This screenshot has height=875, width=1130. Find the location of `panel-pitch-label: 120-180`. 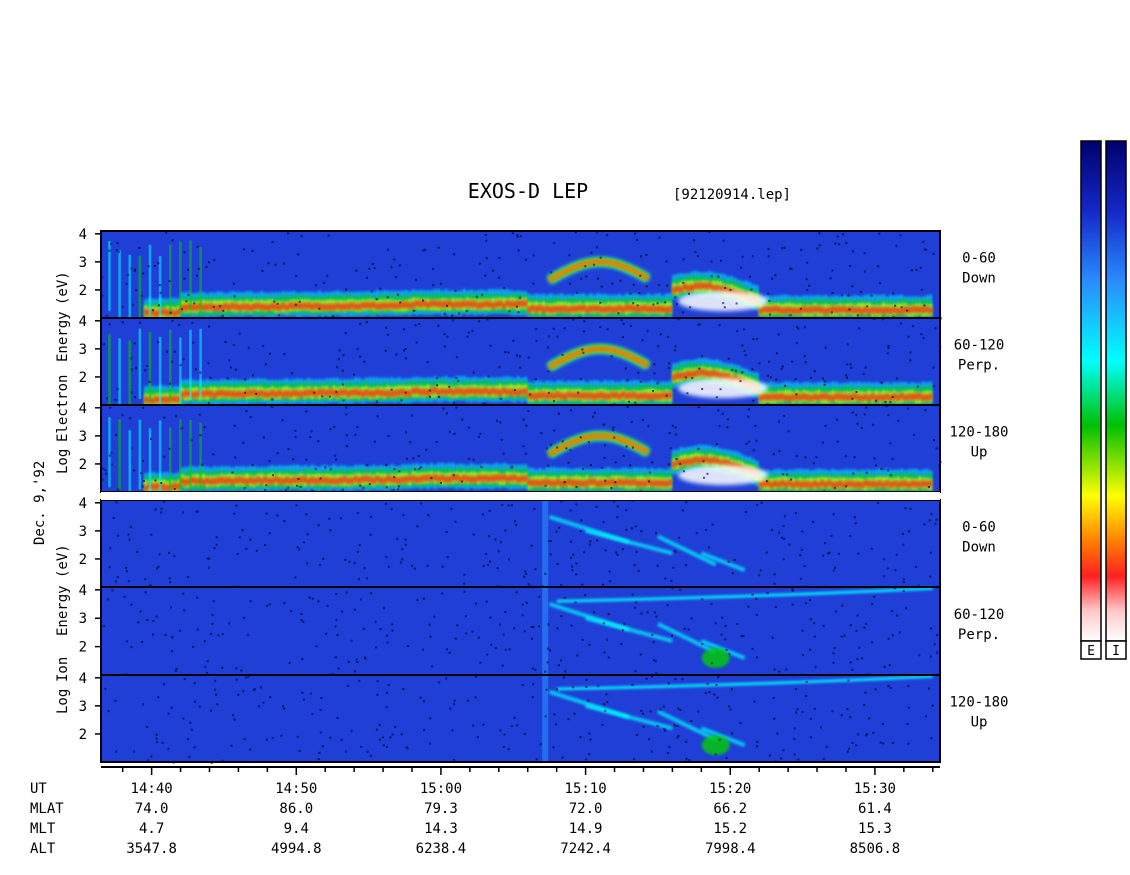

panel-pitch-label: 120-180 is located at coordinates (978, 433).